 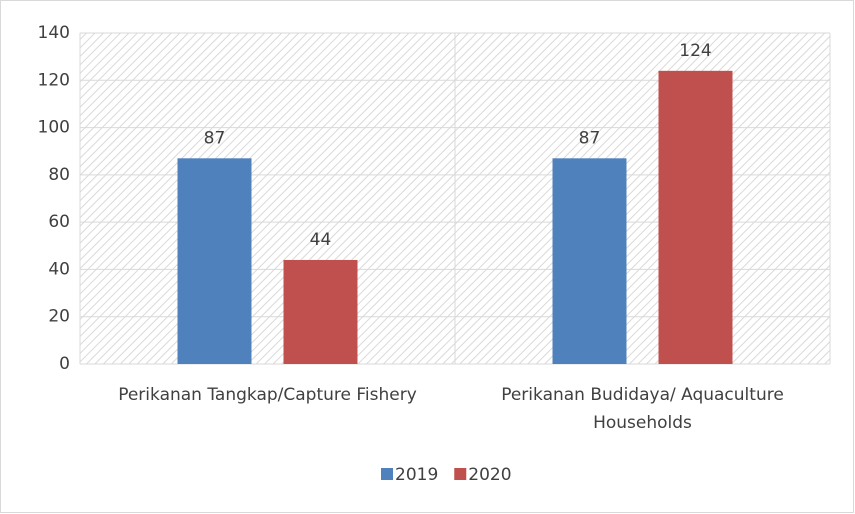 I want to click on y-tick-label: 60, so click(x=59, y=222).